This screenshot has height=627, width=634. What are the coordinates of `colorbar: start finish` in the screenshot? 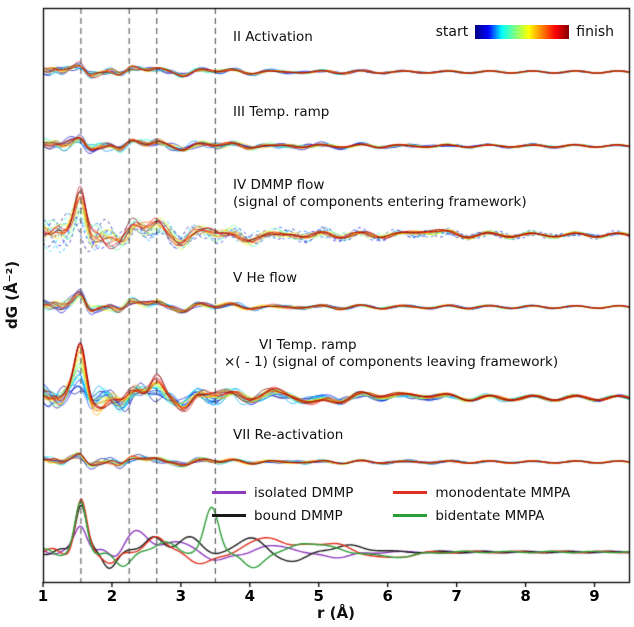 It's located at (525, 32).